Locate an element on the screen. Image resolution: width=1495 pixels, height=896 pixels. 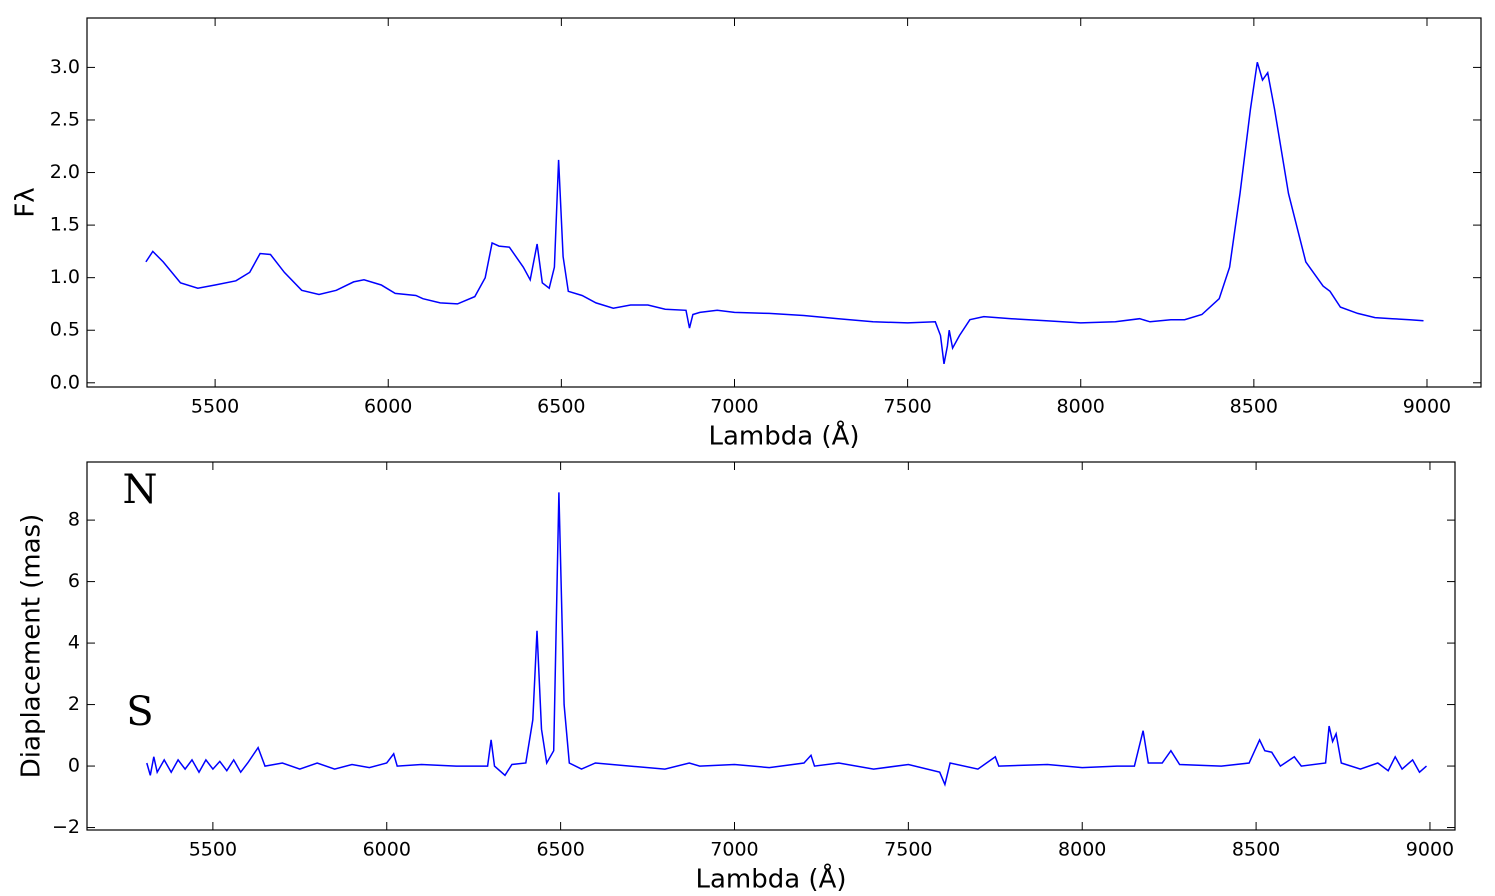
annotation: N is located at coordinates (140, 490).